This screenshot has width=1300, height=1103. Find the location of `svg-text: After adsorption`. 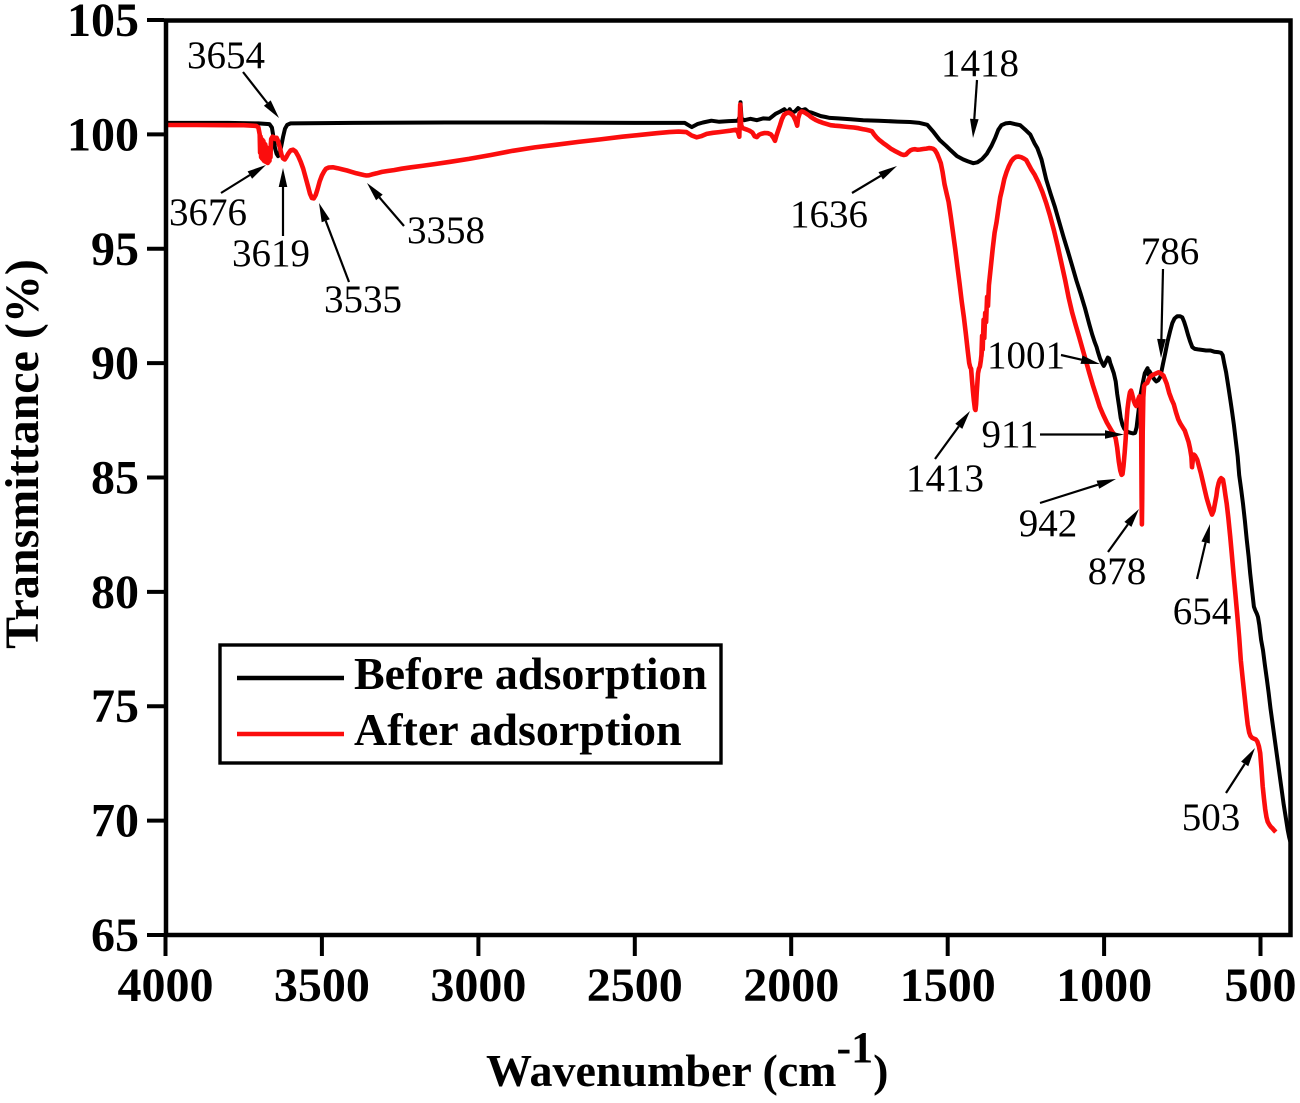

svg-text: After adsorption is located at coordinates (518, 729).